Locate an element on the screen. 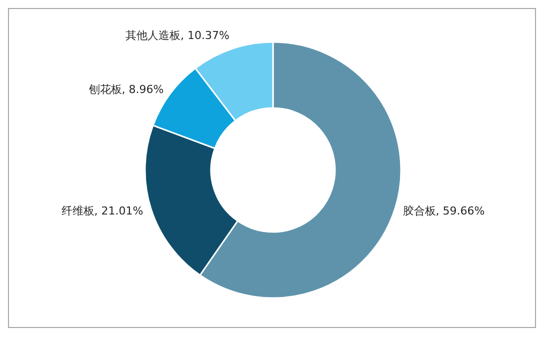 The width and height of the screenshot is (545, 337). slice-label: 其他人造板, 10.37% is located at coordinates (178, 35).